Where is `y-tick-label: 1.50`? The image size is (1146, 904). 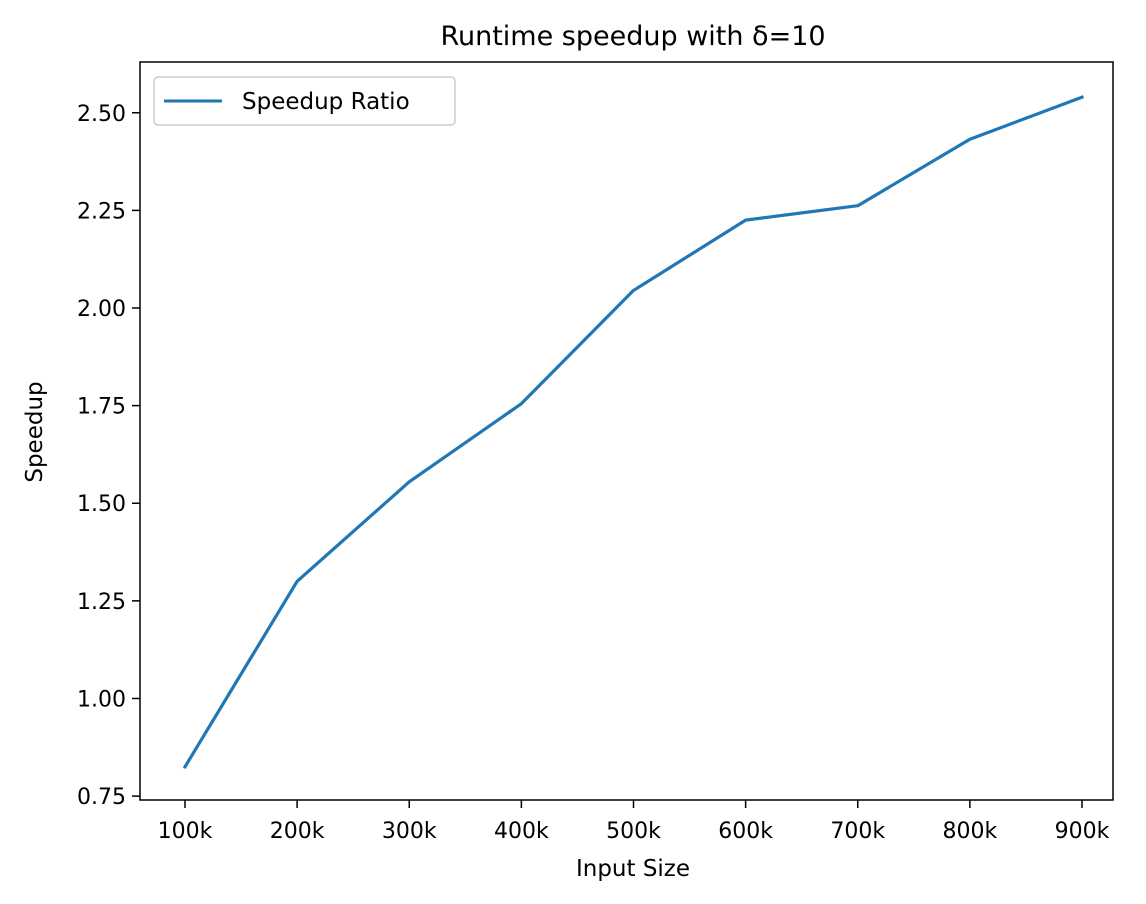
y-tick-label: 1.50 is located at coordinates (101, 504).